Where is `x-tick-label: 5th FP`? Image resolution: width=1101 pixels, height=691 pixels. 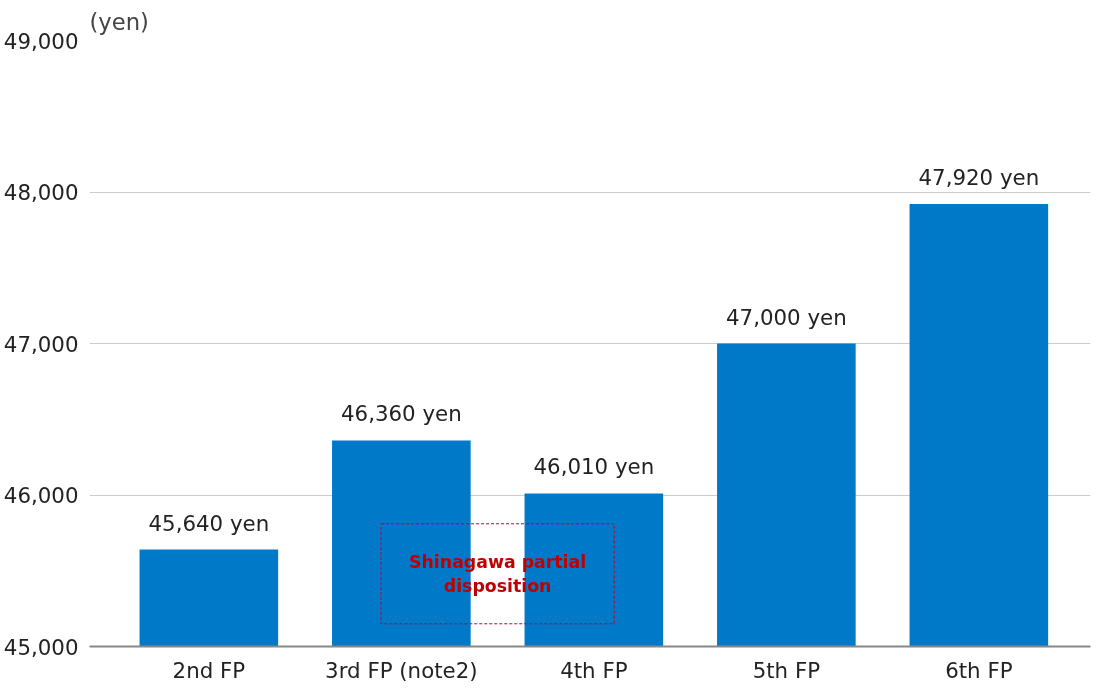 x-tick-label: 5th FP is located at coordinates (786, 670).